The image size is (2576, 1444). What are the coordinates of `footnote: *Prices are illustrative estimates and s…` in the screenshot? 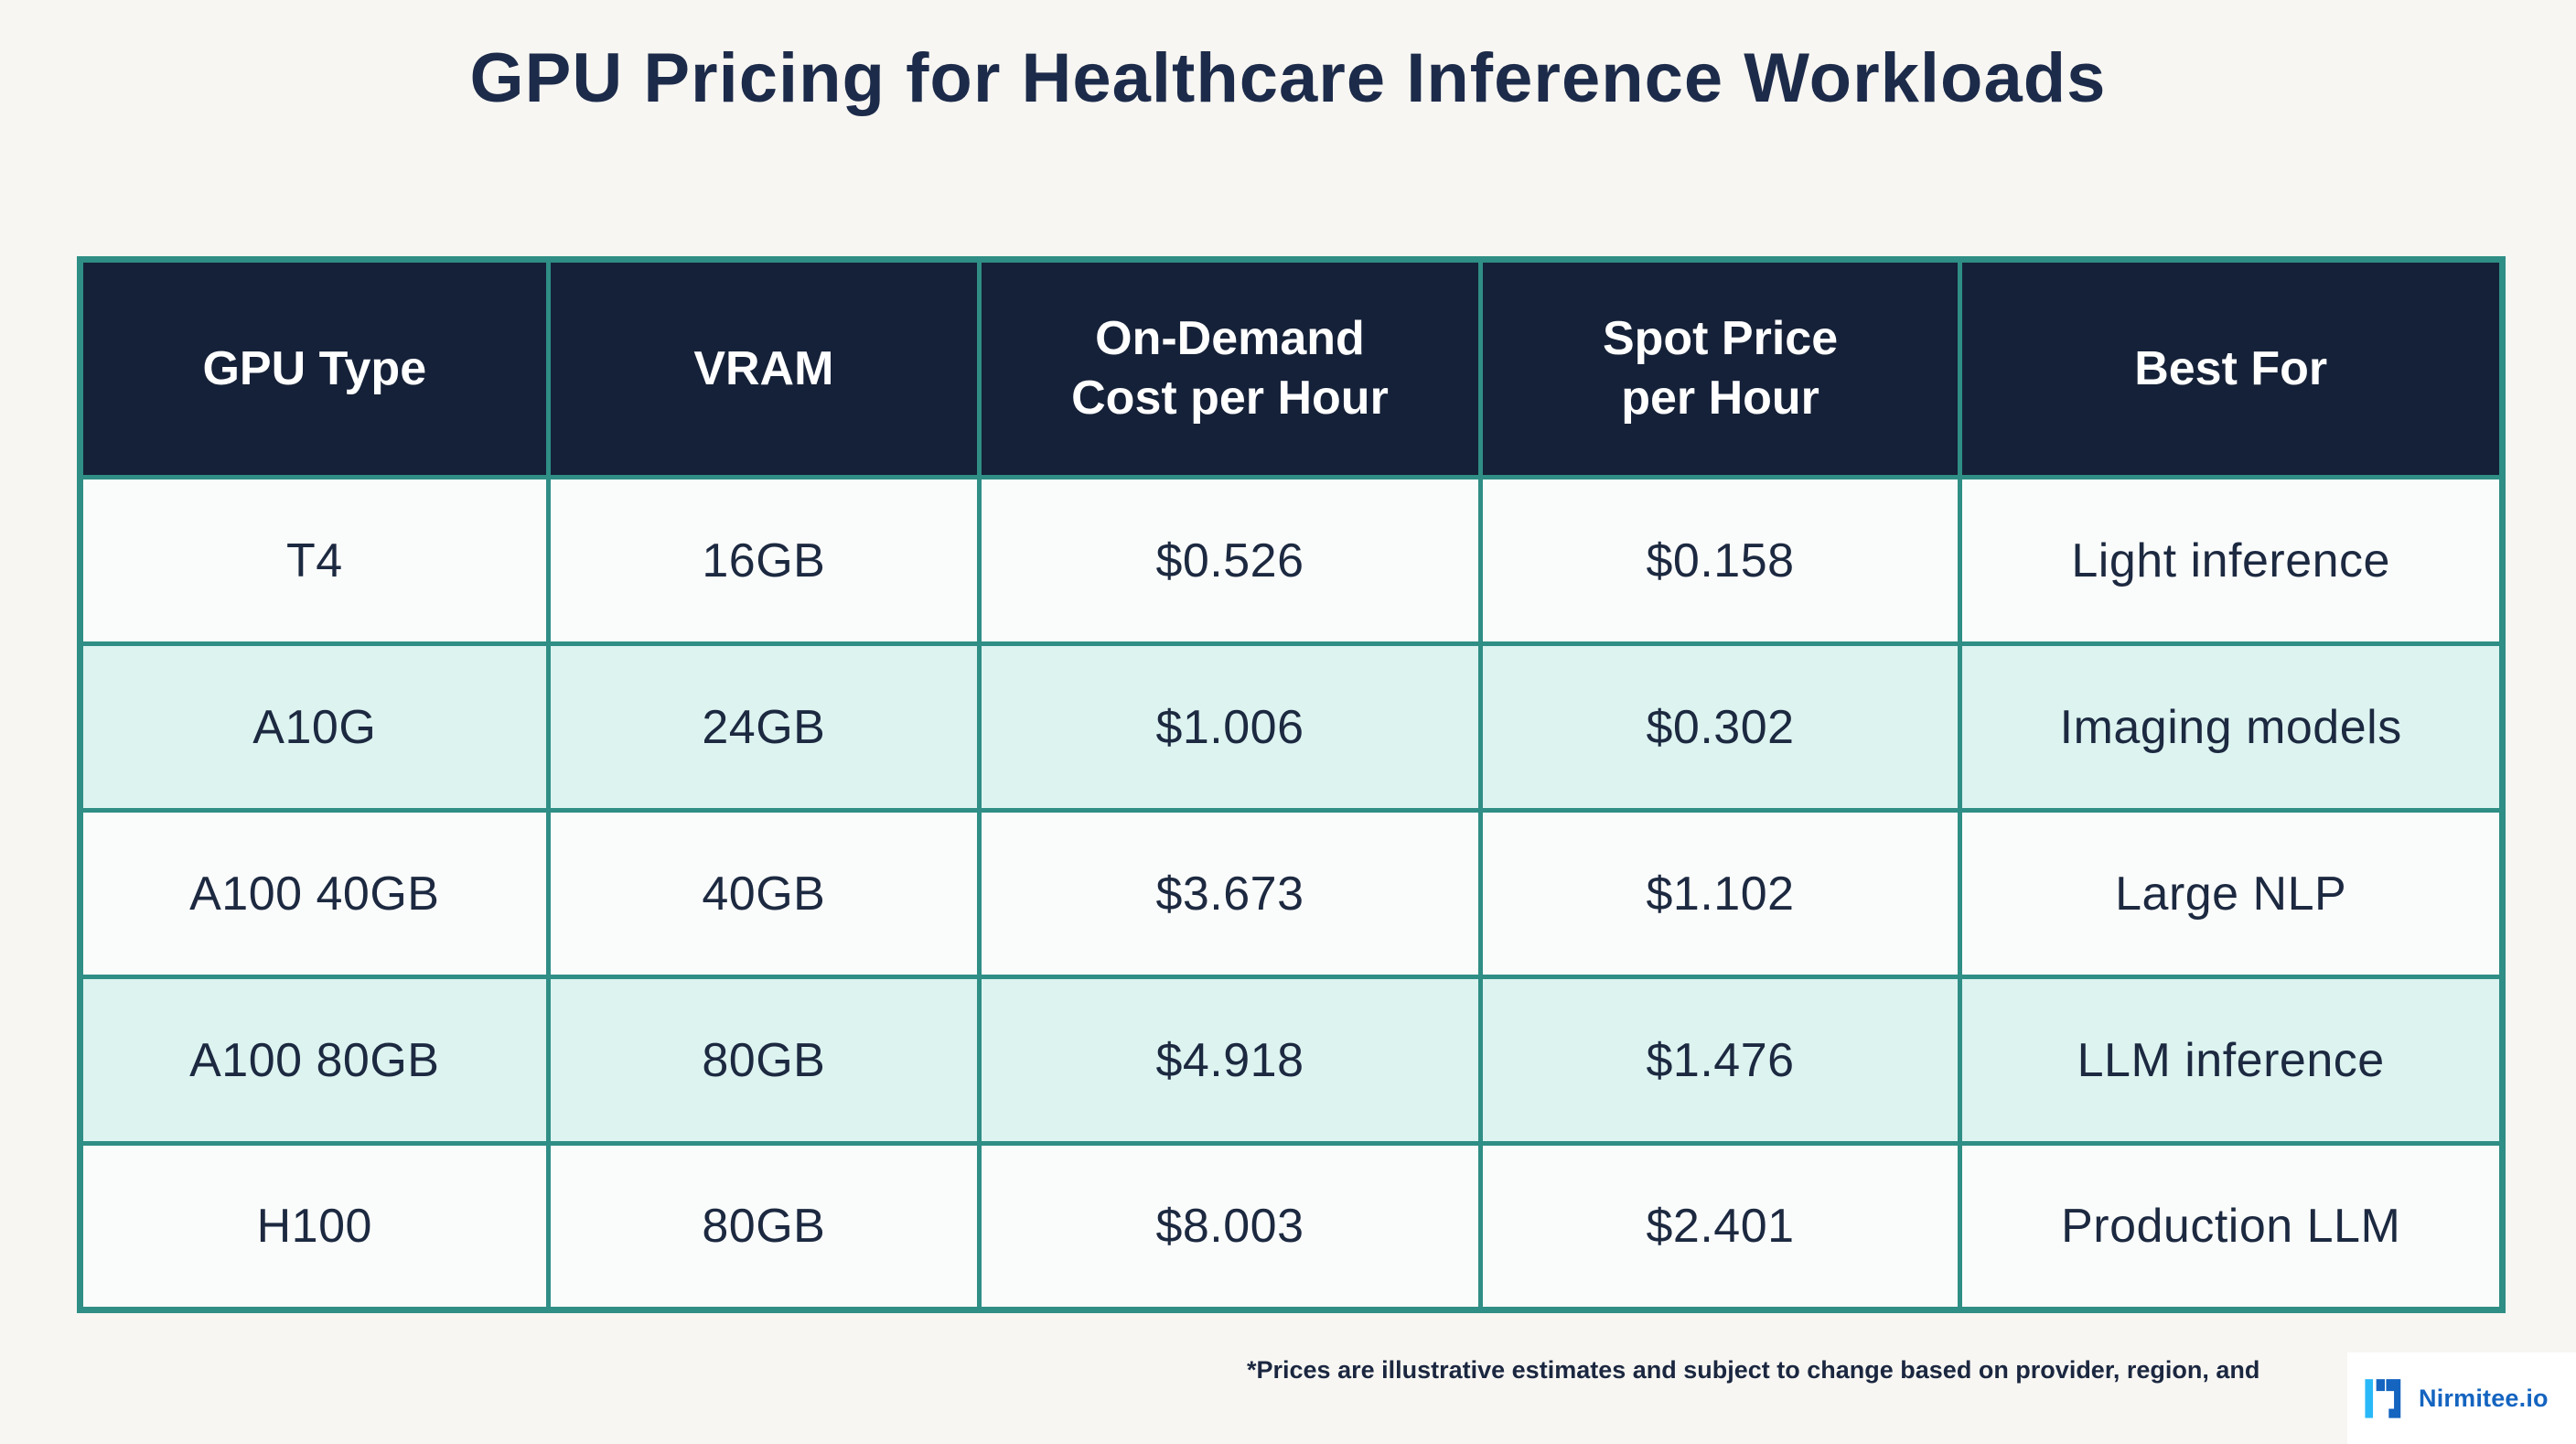 It's located at (1754, 1370).